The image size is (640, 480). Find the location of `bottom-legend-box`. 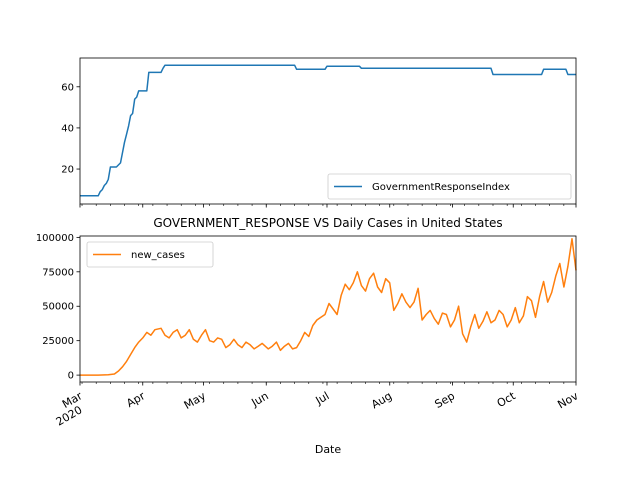

bottom-legend-box is located at coordinates (150, 254).